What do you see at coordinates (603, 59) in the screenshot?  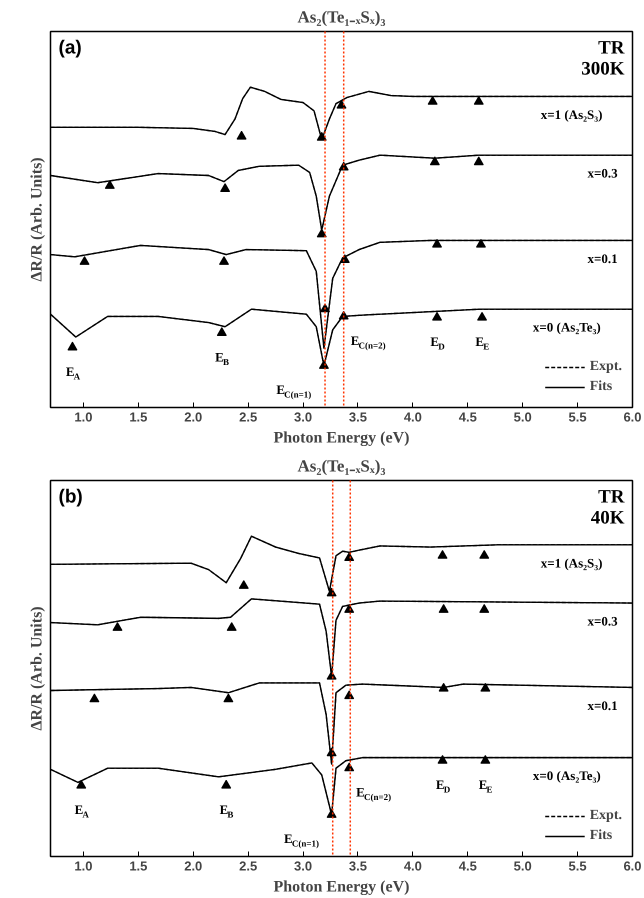 I see `text: TR 300K` at bounding box center [603, 59].